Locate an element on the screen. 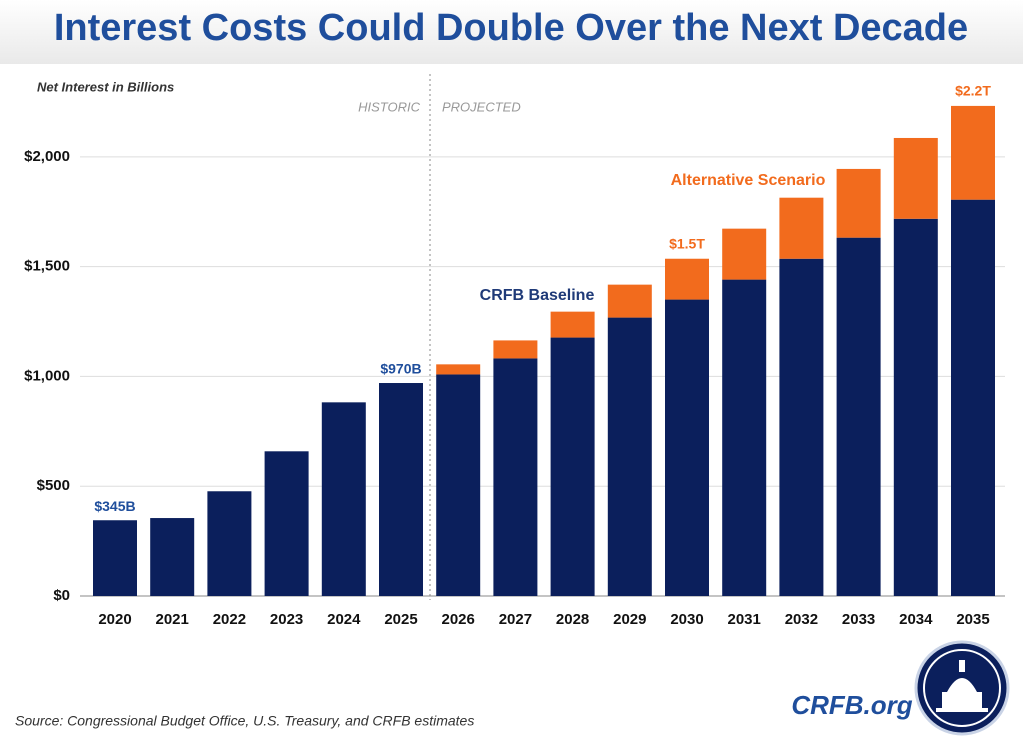 The width and height of the screenshot is (1023, 745). y-tick-label: $2,000 is located at coordinates (47, 156).